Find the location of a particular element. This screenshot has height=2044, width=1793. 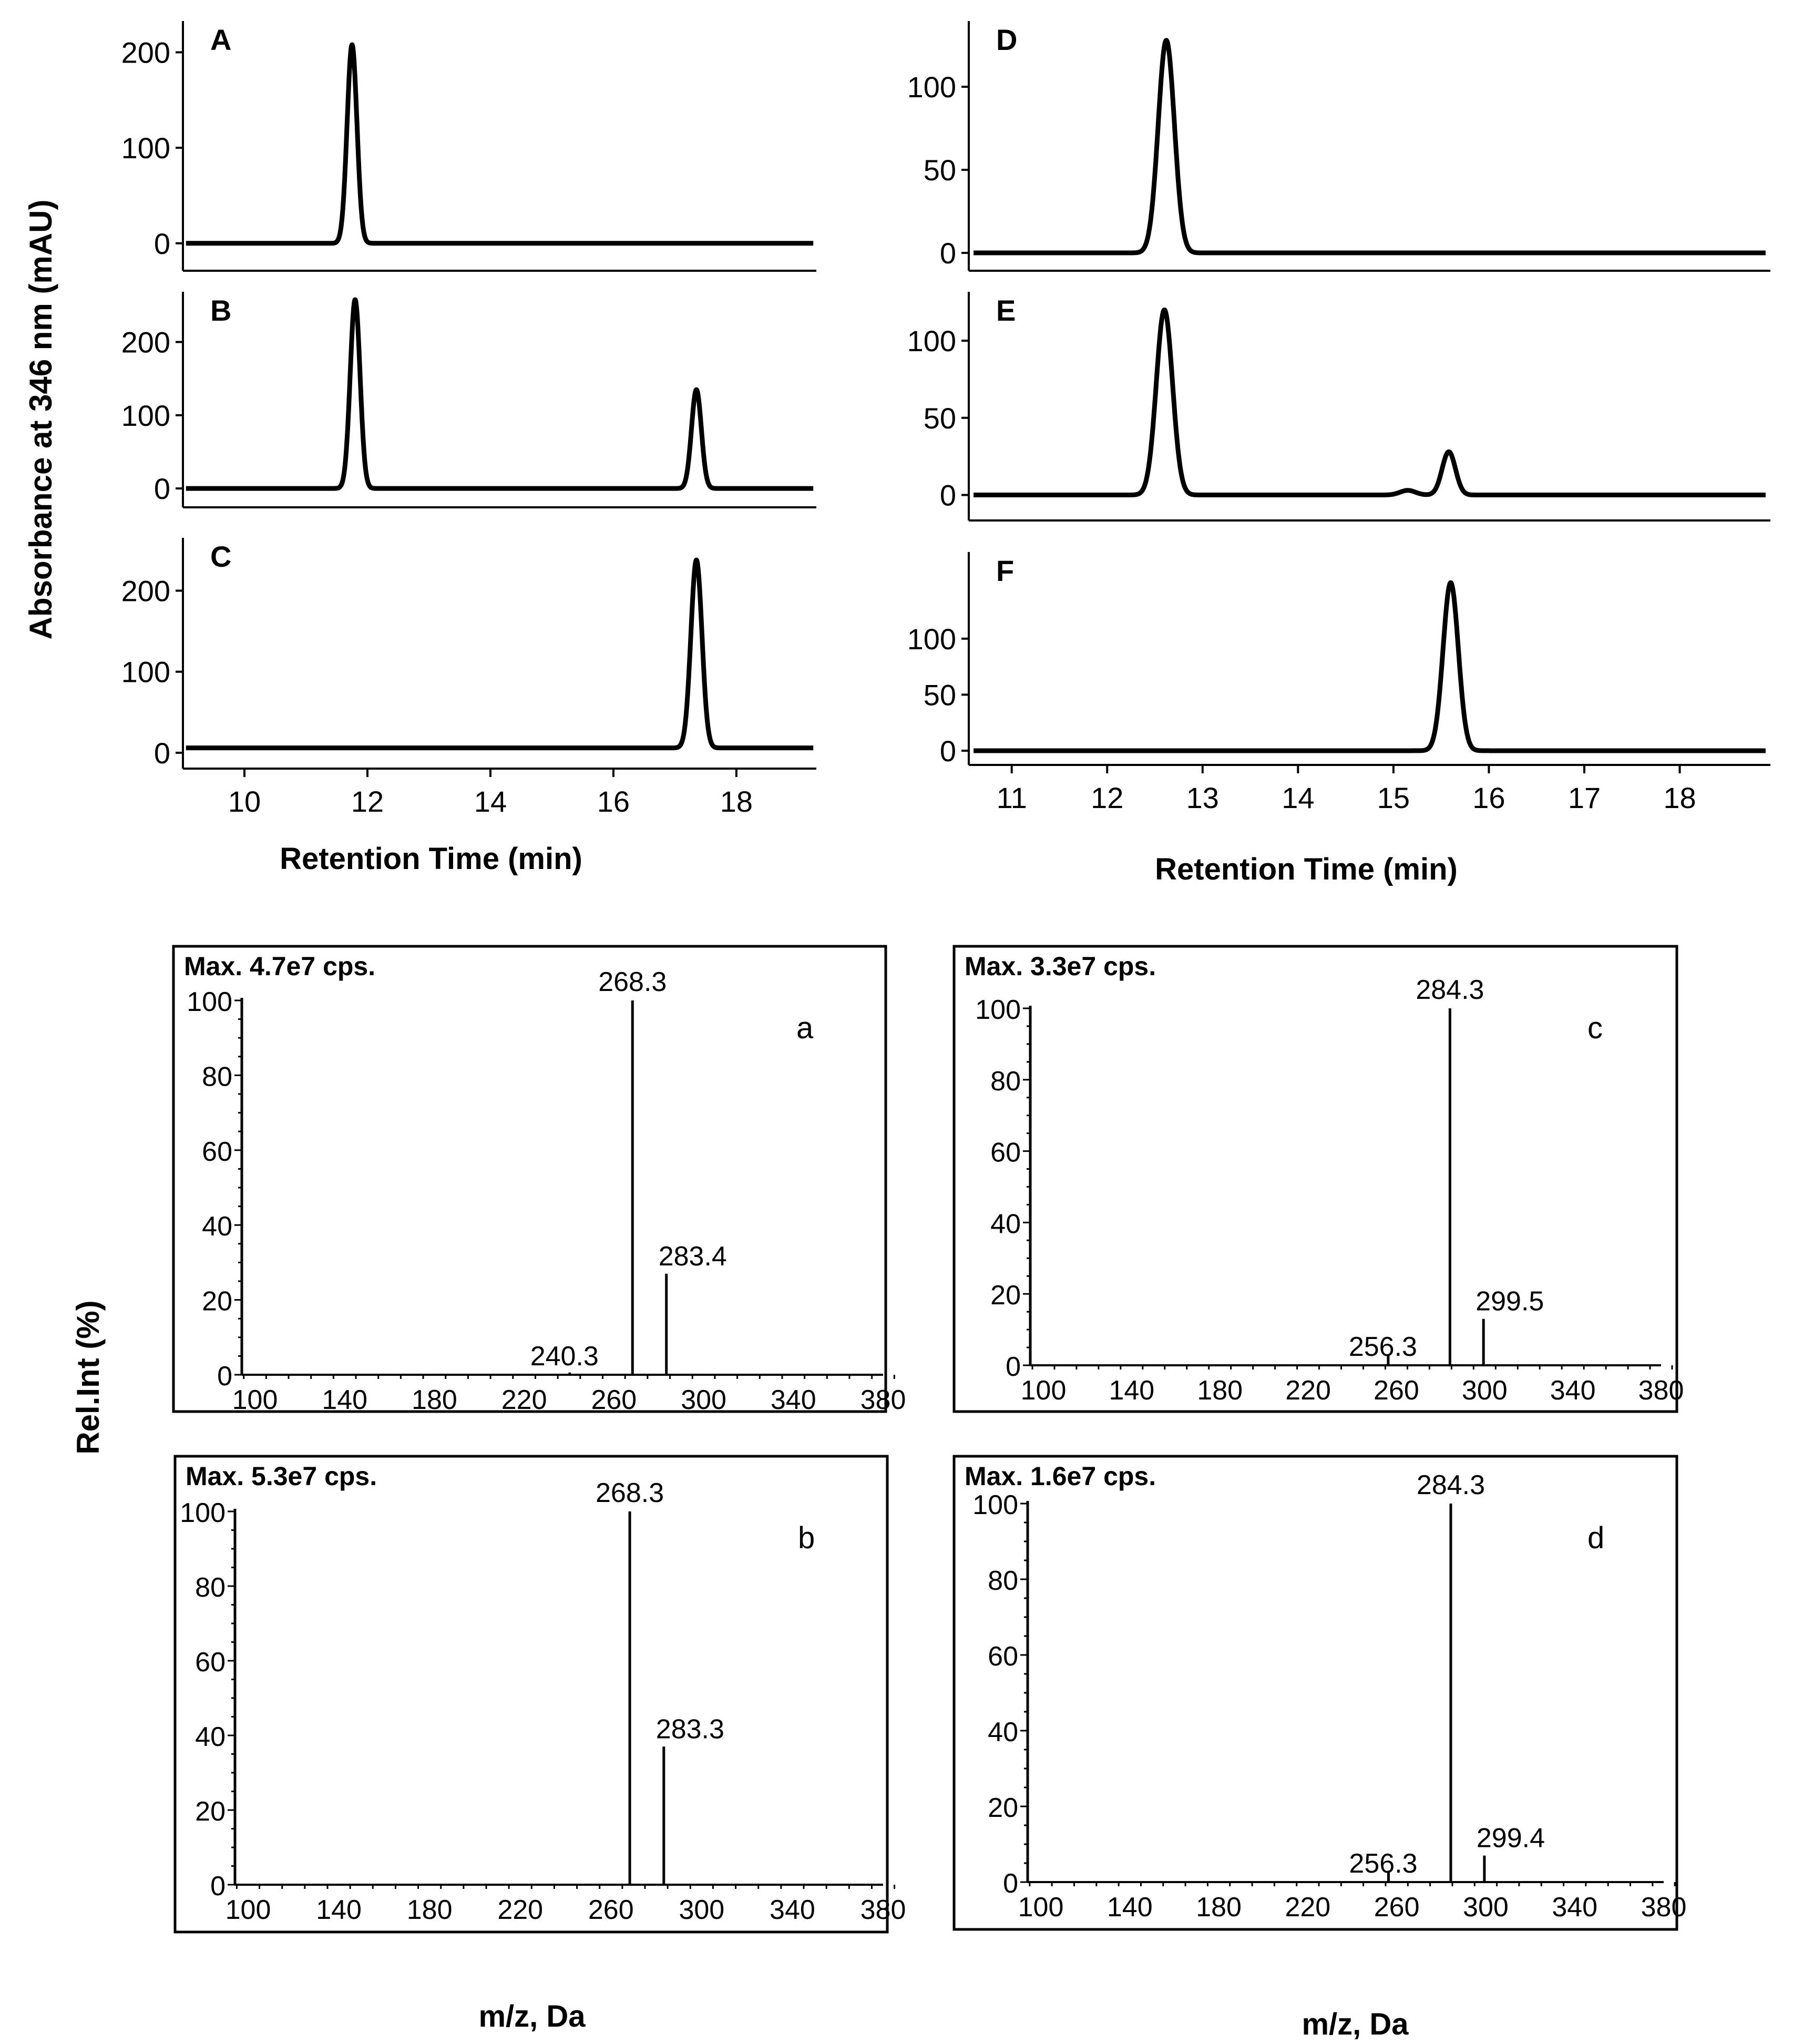

max-intensity-label: Max. 3.3e7 cps. is located at coordinates (1060, 966).